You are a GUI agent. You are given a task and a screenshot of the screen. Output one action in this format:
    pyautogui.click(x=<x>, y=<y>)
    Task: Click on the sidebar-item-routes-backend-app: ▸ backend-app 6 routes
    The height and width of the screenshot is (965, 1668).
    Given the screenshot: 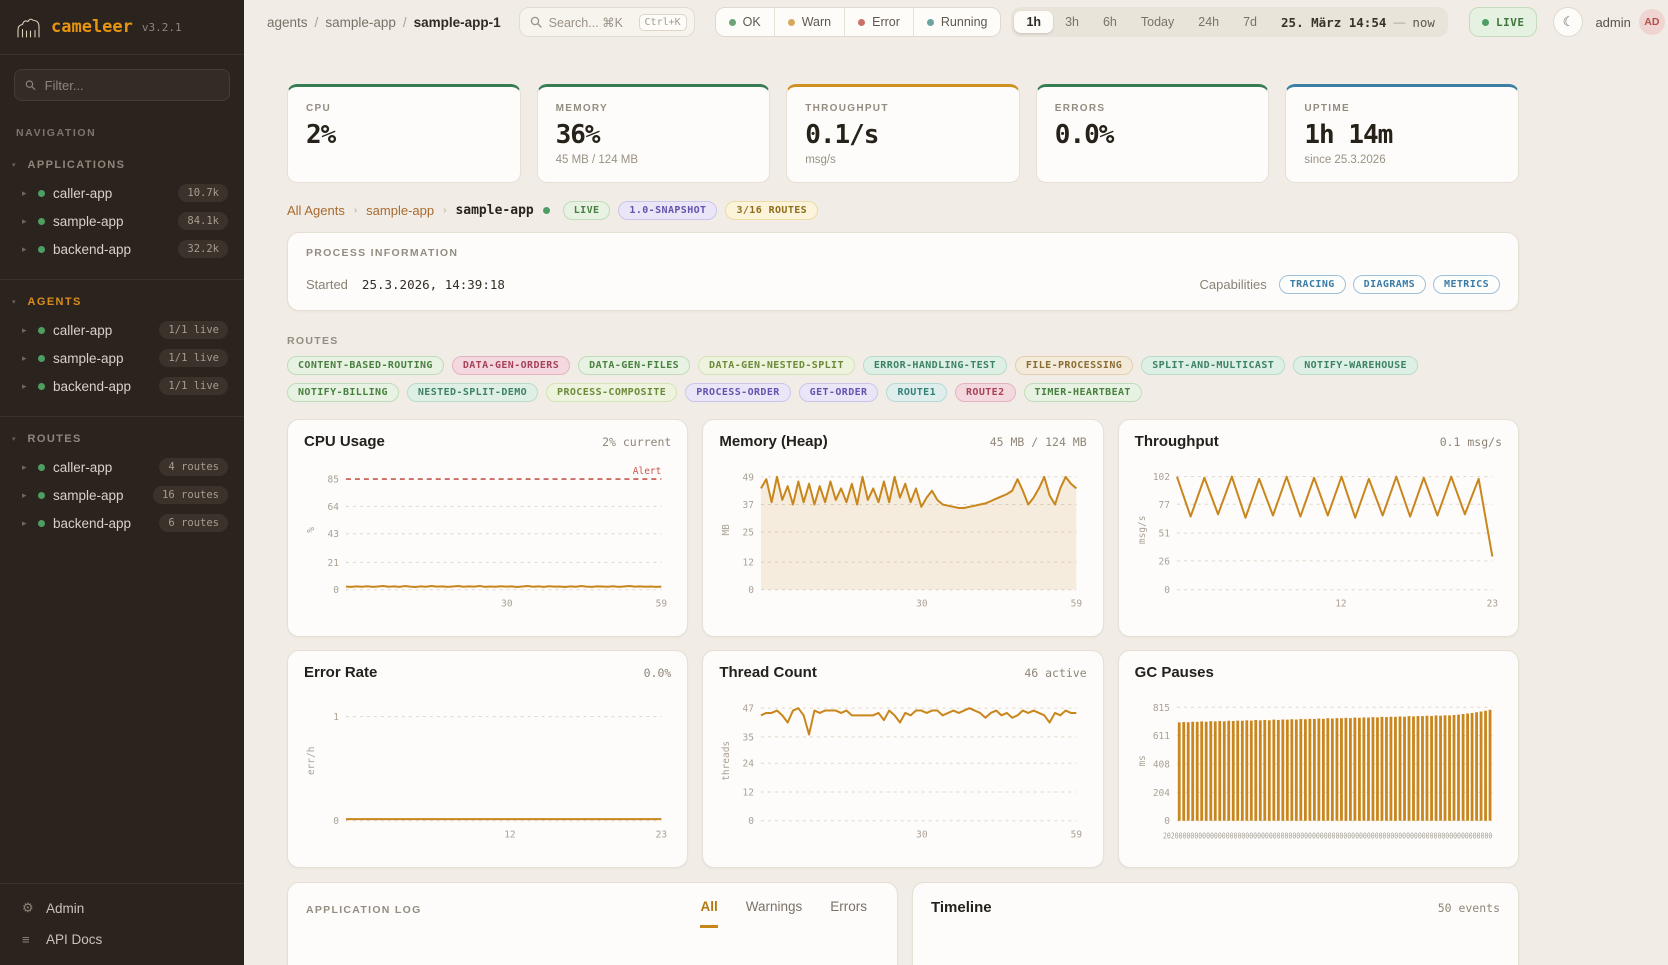 What is the action you would take?
    pyautogui.click(x=122, y=523)
    